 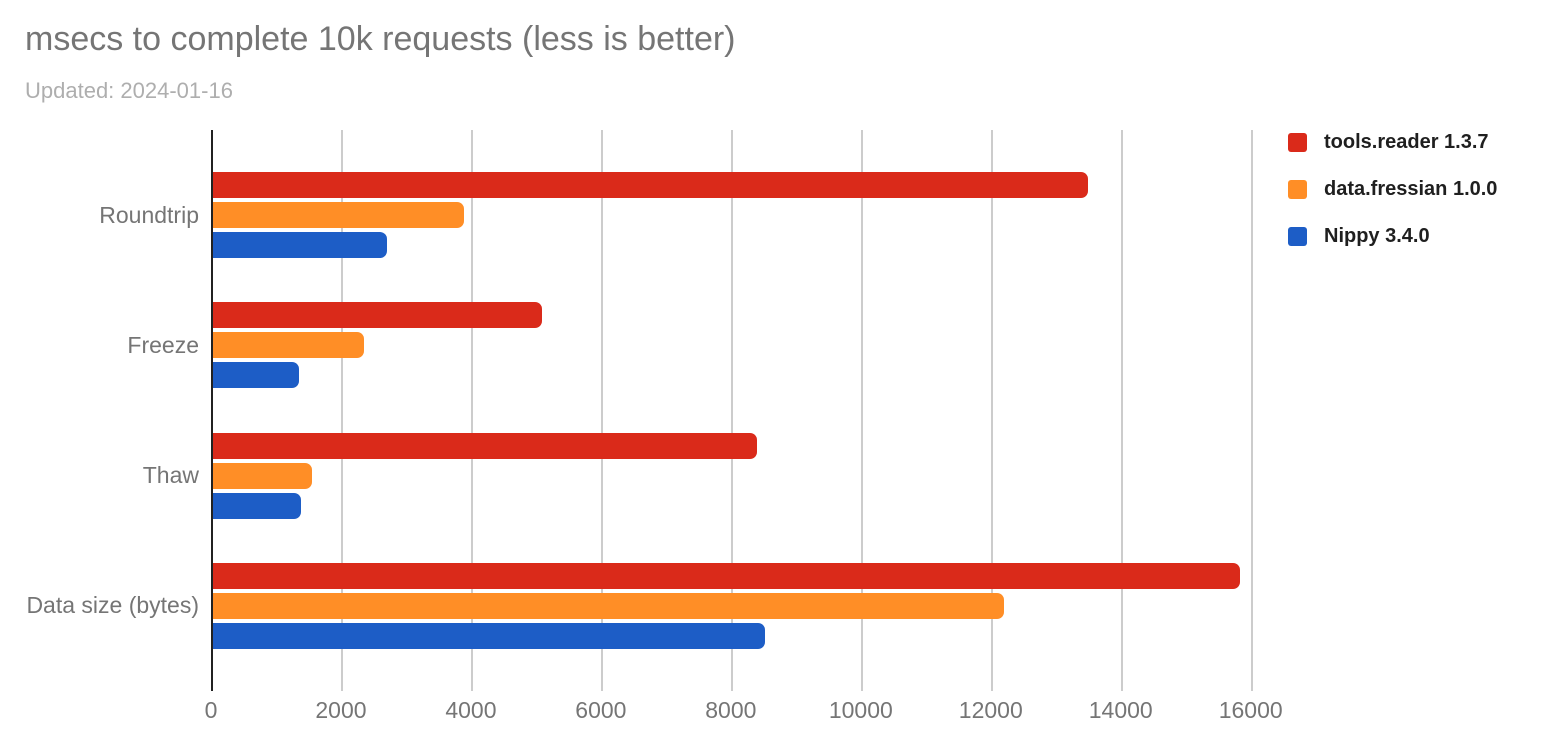 I want to click on x-tick-label: 12000, so click(x=990, y=710).